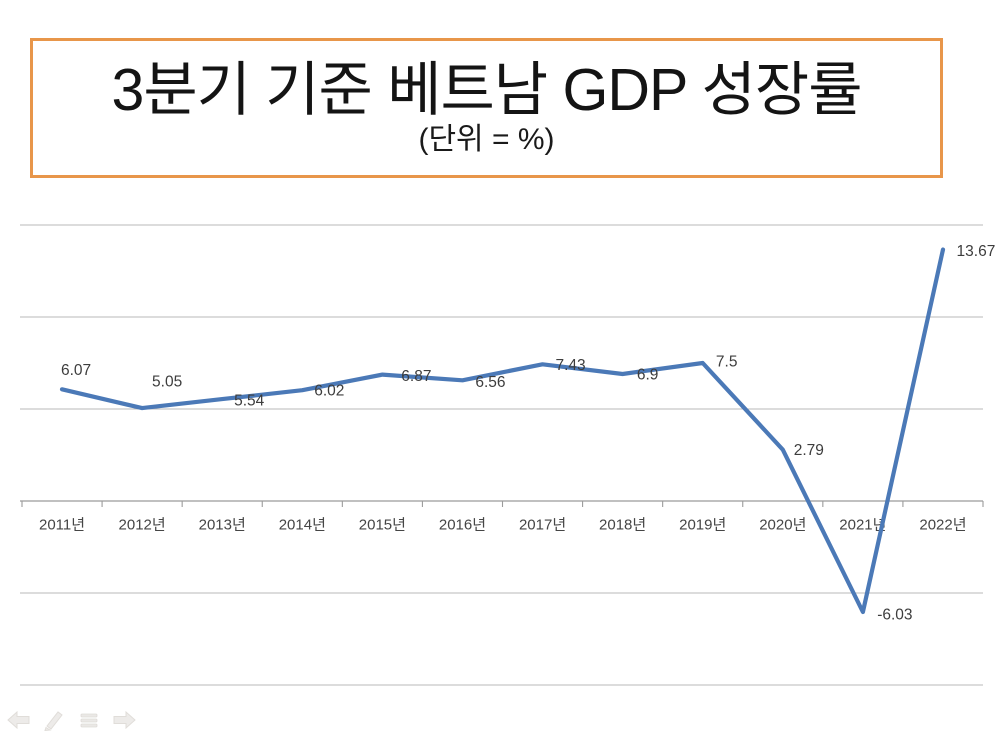  Describe the element at coordinates (416, 376) in the screenshot. I see `data-label: 6.87` at that location.